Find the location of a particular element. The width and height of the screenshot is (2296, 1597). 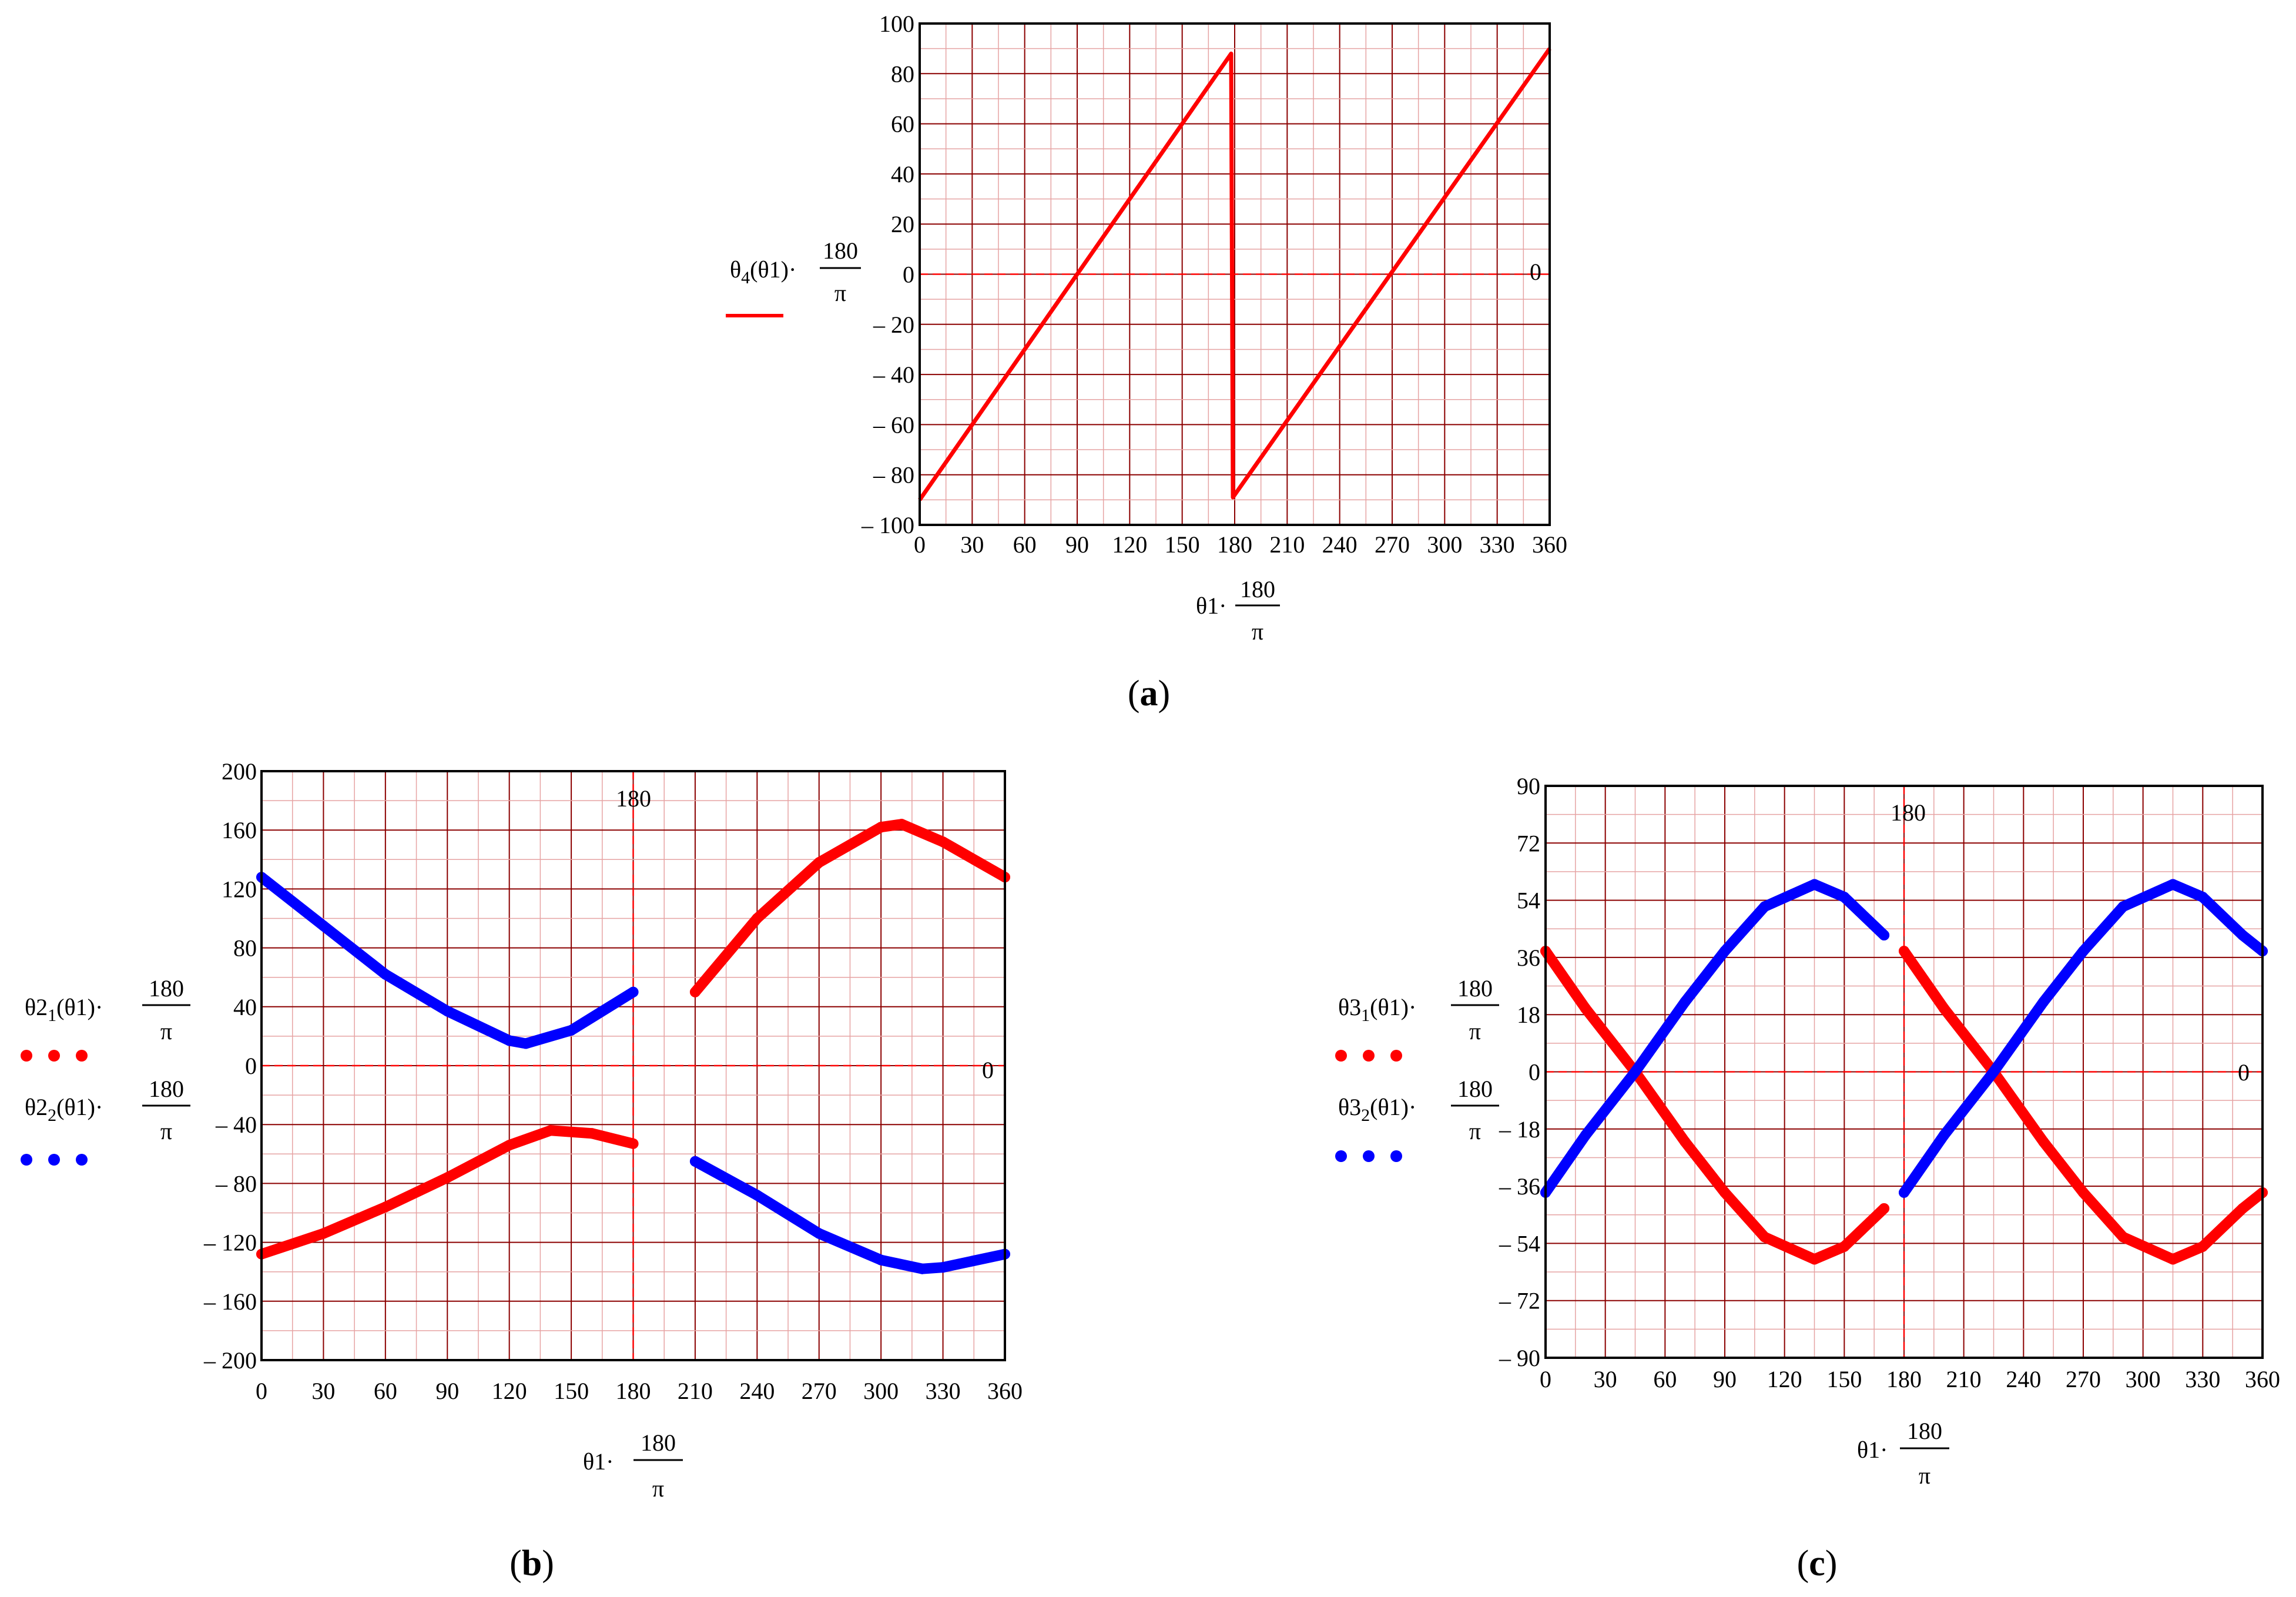

panel-a-x-tick-label: 90 is located at coordinates (1077, 544).